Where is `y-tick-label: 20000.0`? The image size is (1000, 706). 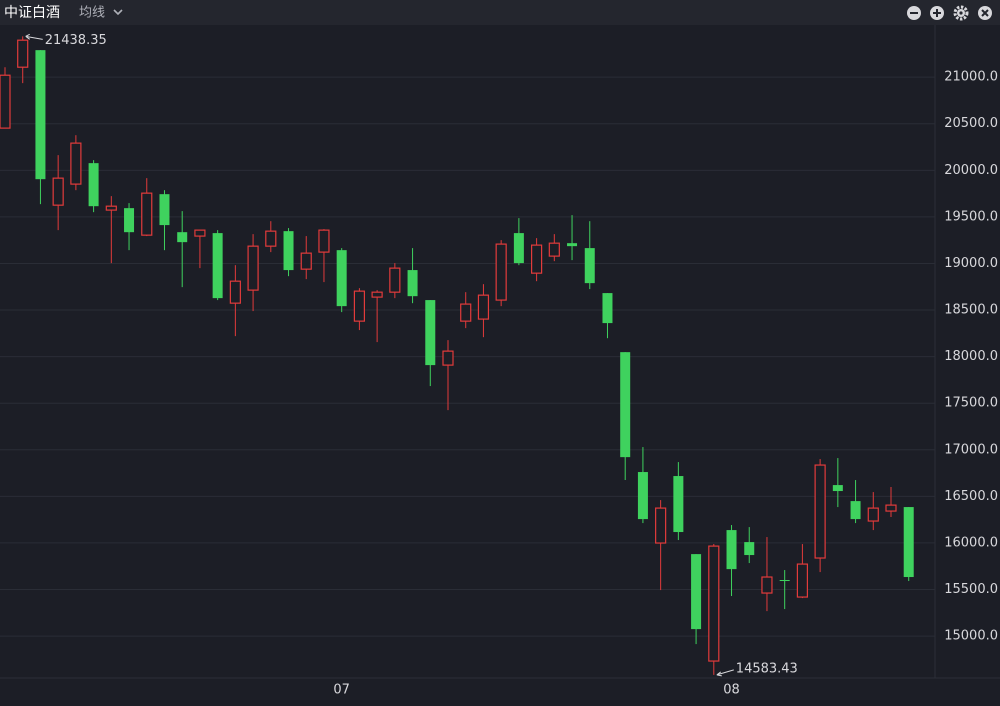 y-tick-label: 20000.0 is located at coordinates (971, 170).